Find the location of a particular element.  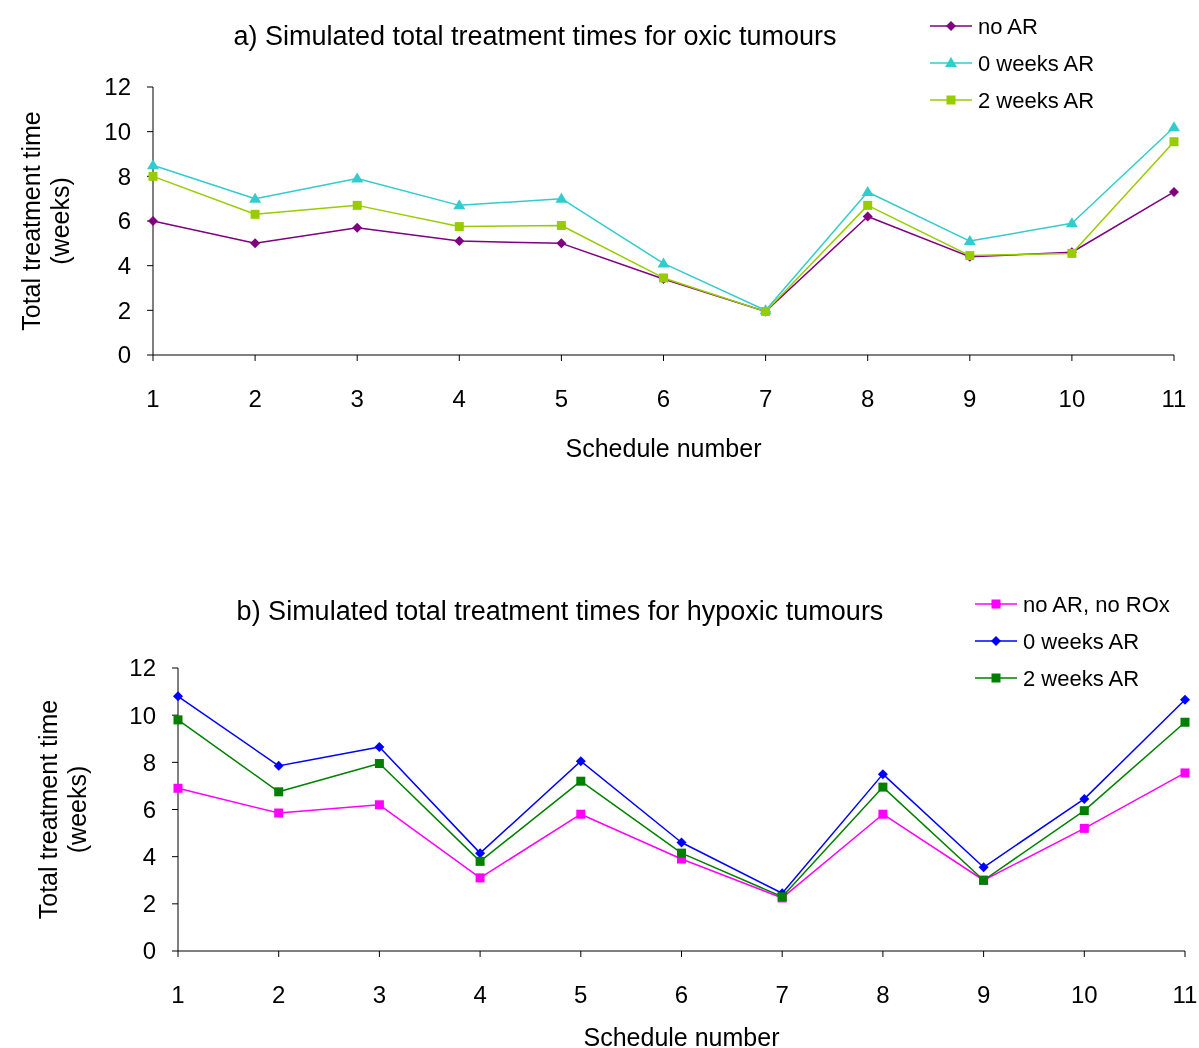

legend-label: no AR is located at coordinates (1008, 26).